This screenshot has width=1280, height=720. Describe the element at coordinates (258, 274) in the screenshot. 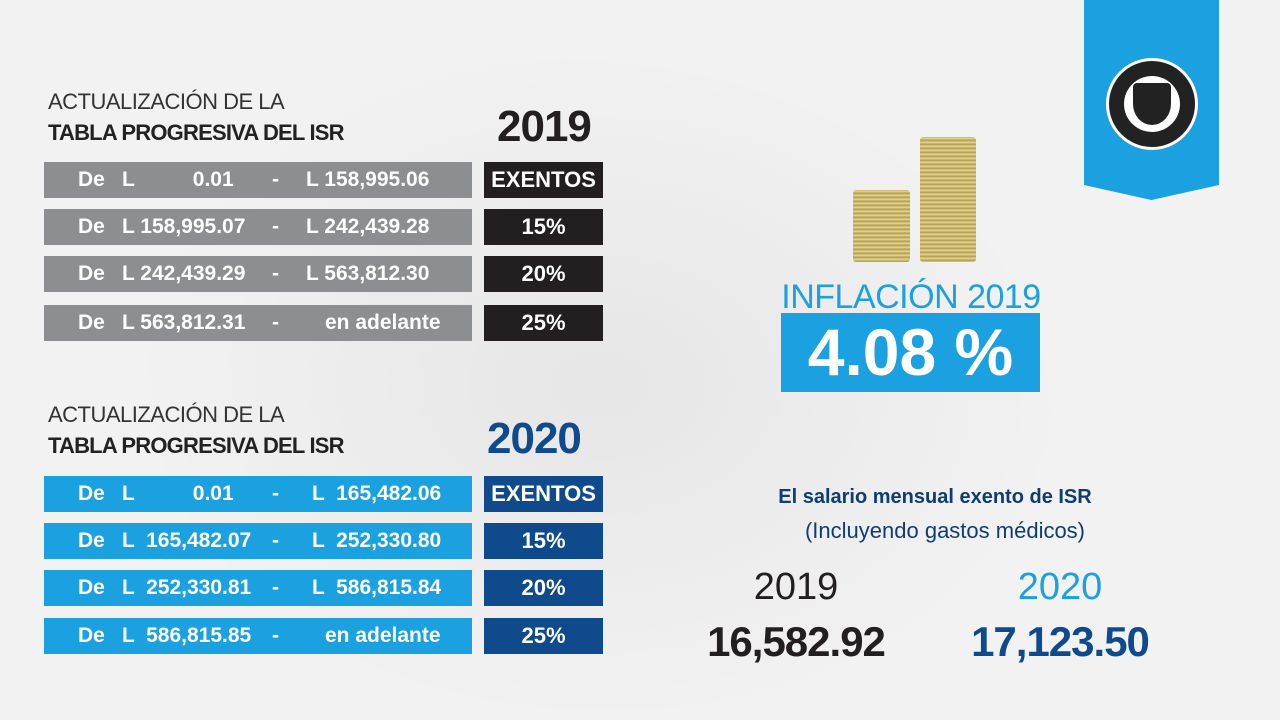

I see `bracket-row: De L 242,439.29 - L 563,812.30` at that location.